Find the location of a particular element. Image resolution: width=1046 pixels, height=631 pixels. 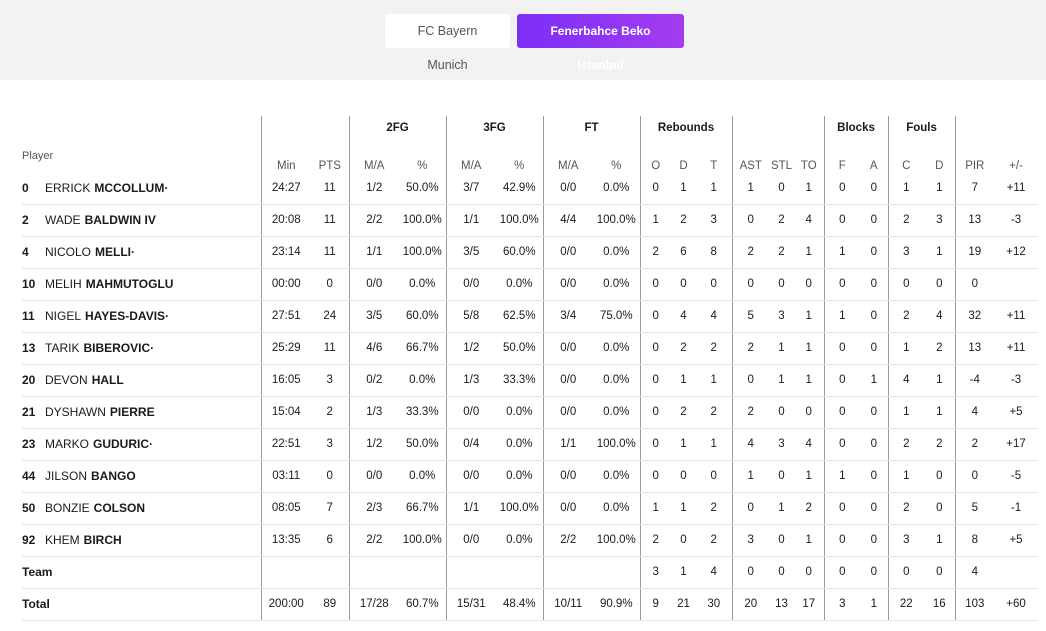

stat-t: 1 is located at coordinates (714, 380).